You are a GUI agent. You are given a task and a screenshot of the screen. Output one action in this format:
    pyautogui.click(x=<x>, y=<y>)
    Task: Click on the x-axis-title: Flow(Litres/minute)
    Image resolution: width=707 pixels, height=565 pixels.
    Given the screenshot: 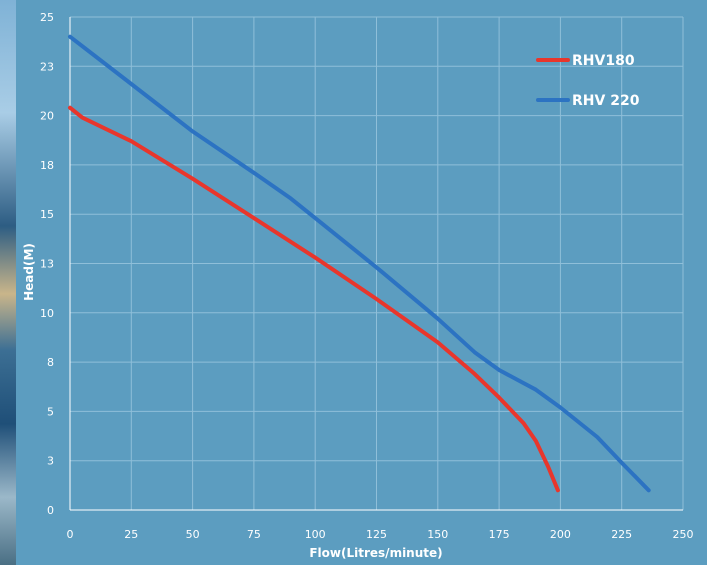 What is the action you would take?
    pyautogui.click(x=375, y=553)
    